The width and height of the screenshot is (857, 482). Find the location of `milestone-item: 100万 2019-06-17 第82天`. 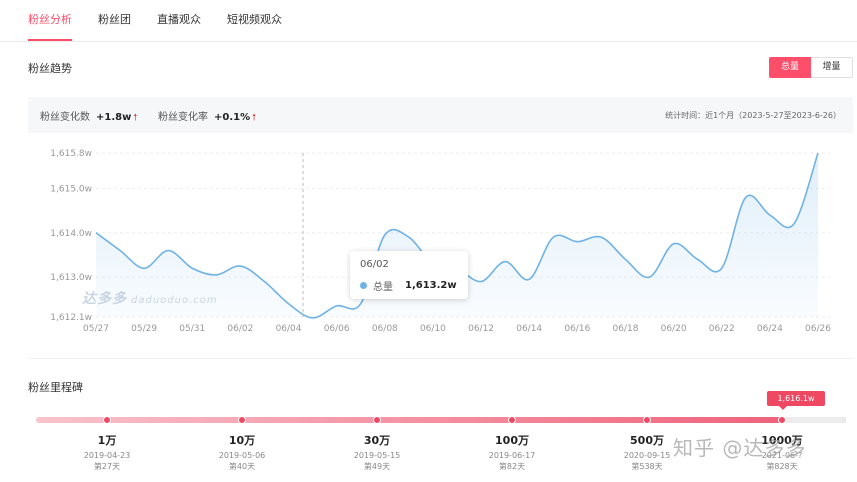

milestone-item: 100万 2019-06-17 第82天 is located at coordinates (512, 452).